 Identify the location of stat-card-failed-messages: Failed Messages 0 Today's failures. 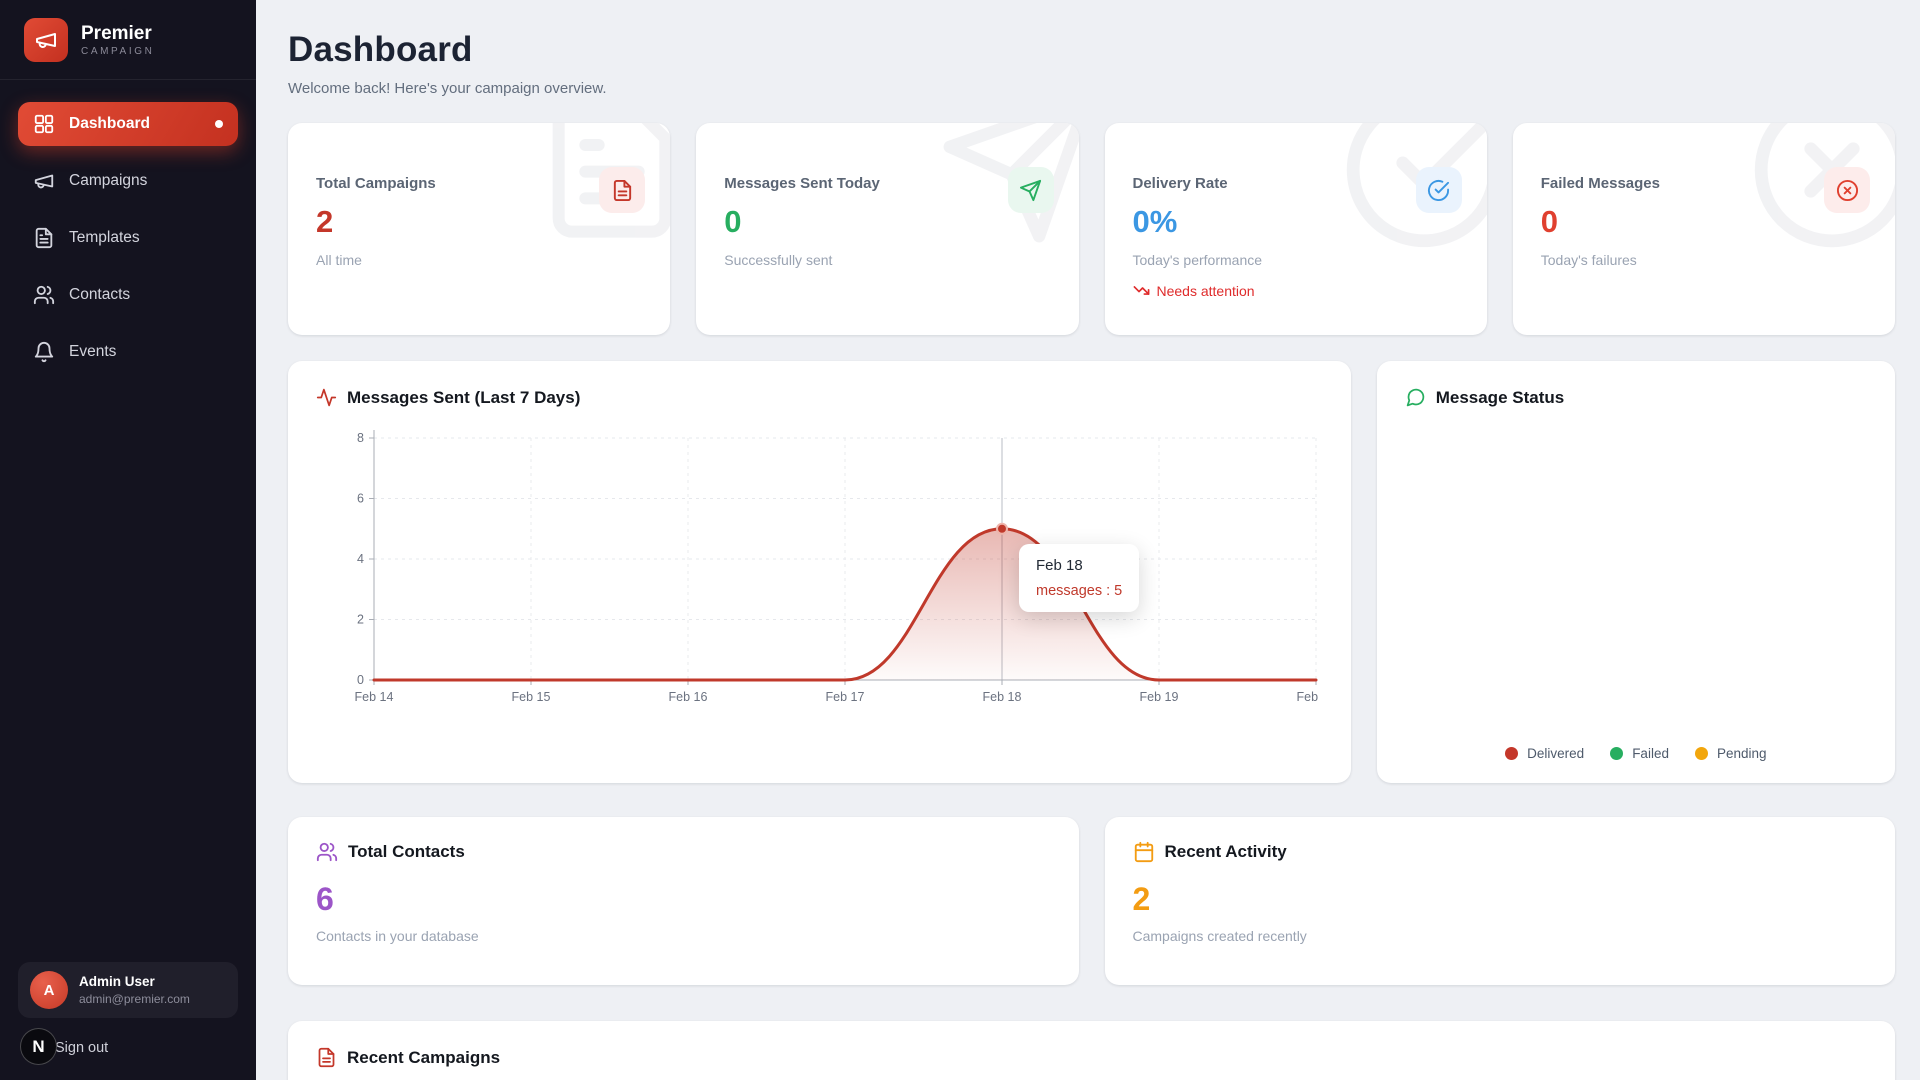
(1703, 229).